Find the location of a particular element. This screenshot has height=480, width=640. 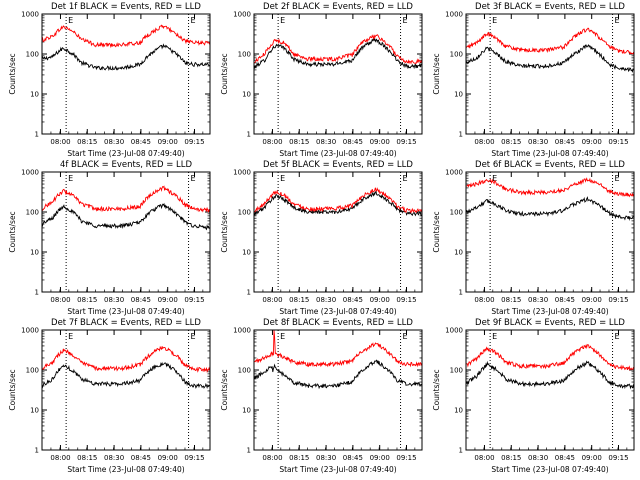

panel-title: Det 8f BLACK = Events, RED = LLD is located at coordinates (338, 323).